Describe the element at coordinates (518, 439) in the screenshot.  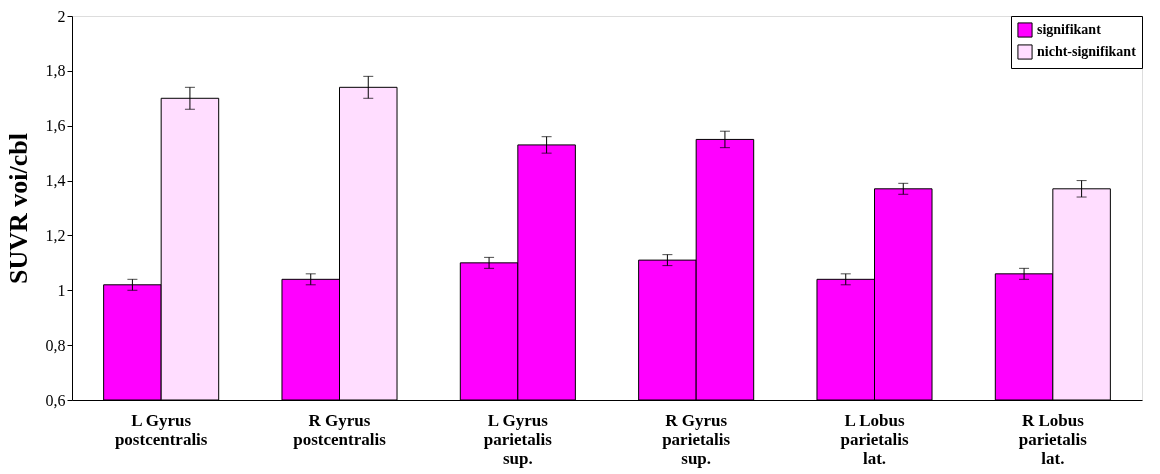
I see `x-tick-label: L Gyrus parietalis sup.` at that location.